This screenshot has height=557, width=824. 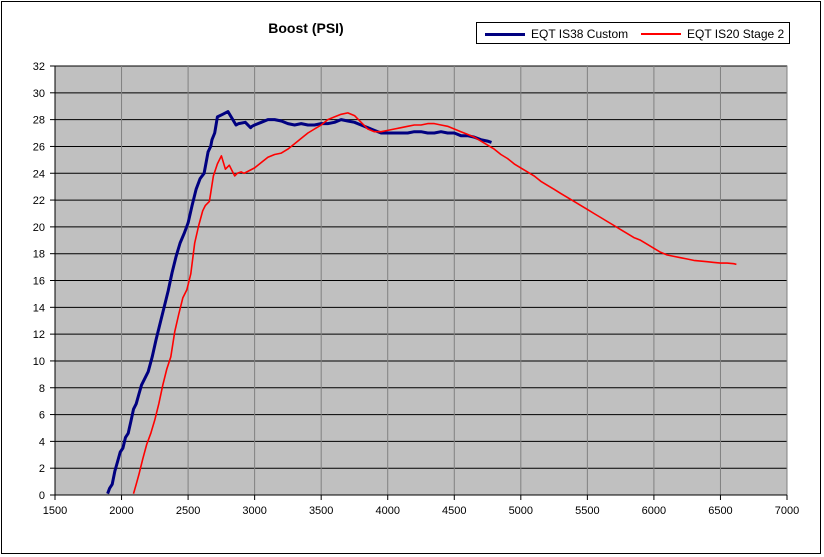 What do you see at coordinates (39, 308) in the screenshot?
I see `y-tick-label: 14` at bounding box center [39, 308].